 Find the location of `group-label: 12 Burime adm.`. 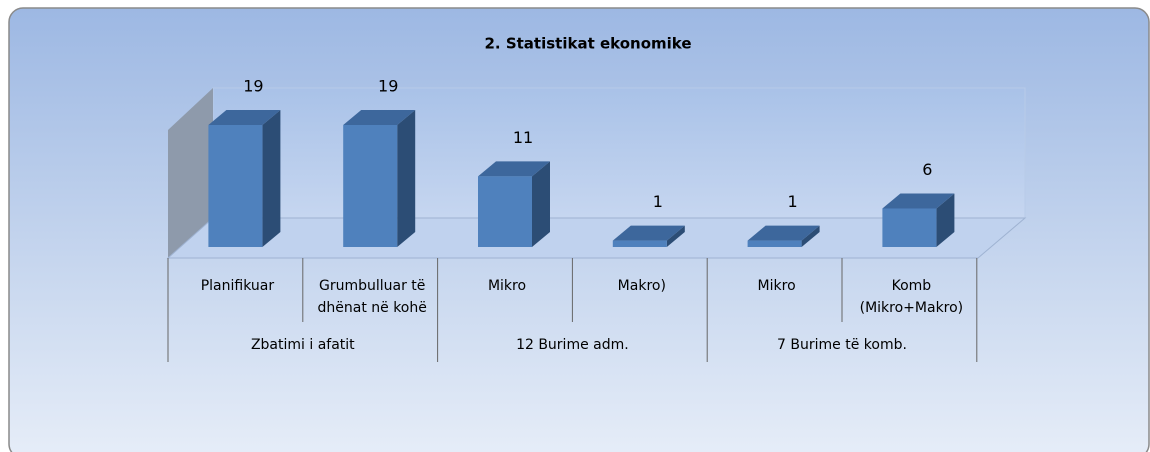

group-label: 12 Burime adm. is located at coordinates (572, 345).